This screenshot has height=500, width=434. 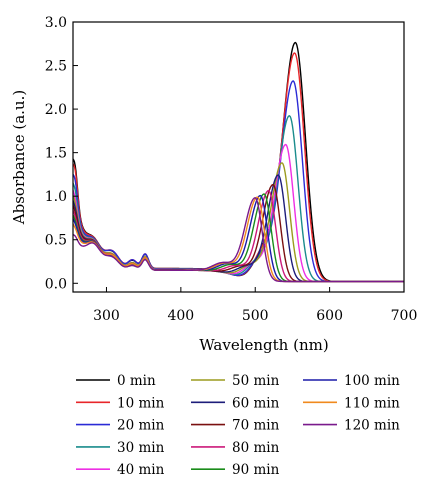 I want to click on legend-label: 60 min, so click(x=256, y=403).